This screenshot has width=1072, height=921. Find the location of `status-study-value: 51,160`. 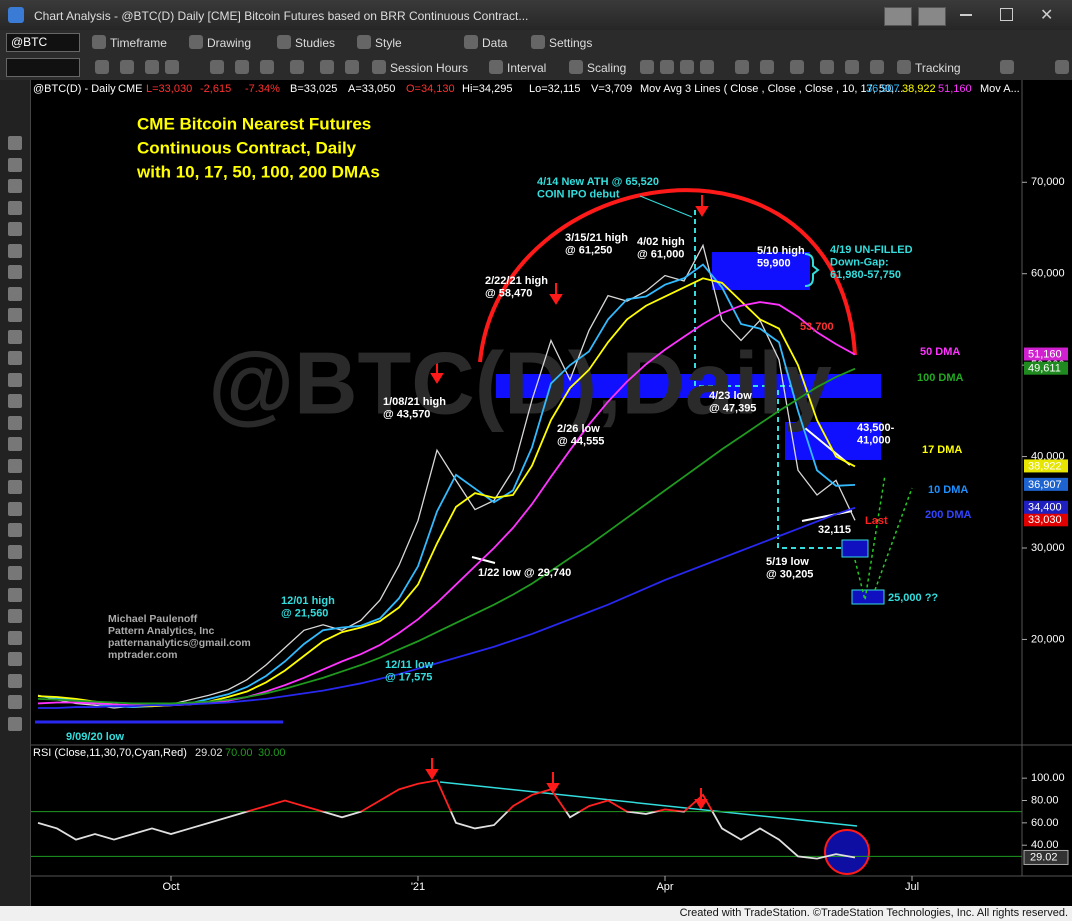

status-study-value: 51,160 is located at coordinates (955, 89).